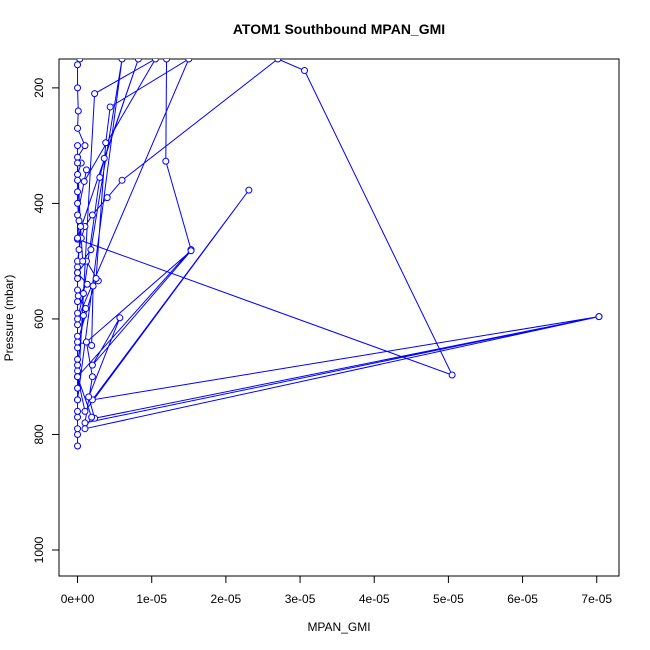  What do you see at coordinates (448, 599) in the screenshot?
I see `x-tick-label: 5e-05` at bounding box center [448, 599].